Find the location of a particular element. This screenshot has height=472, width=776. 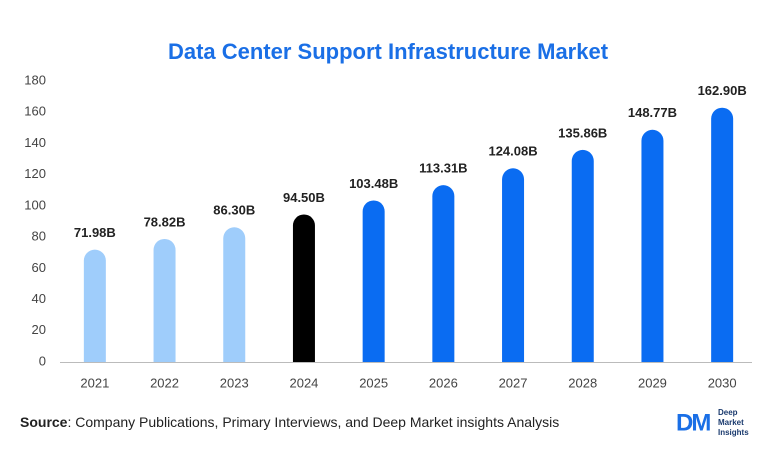

x-tick-label: 2027 is located at coordinates (513, 382).